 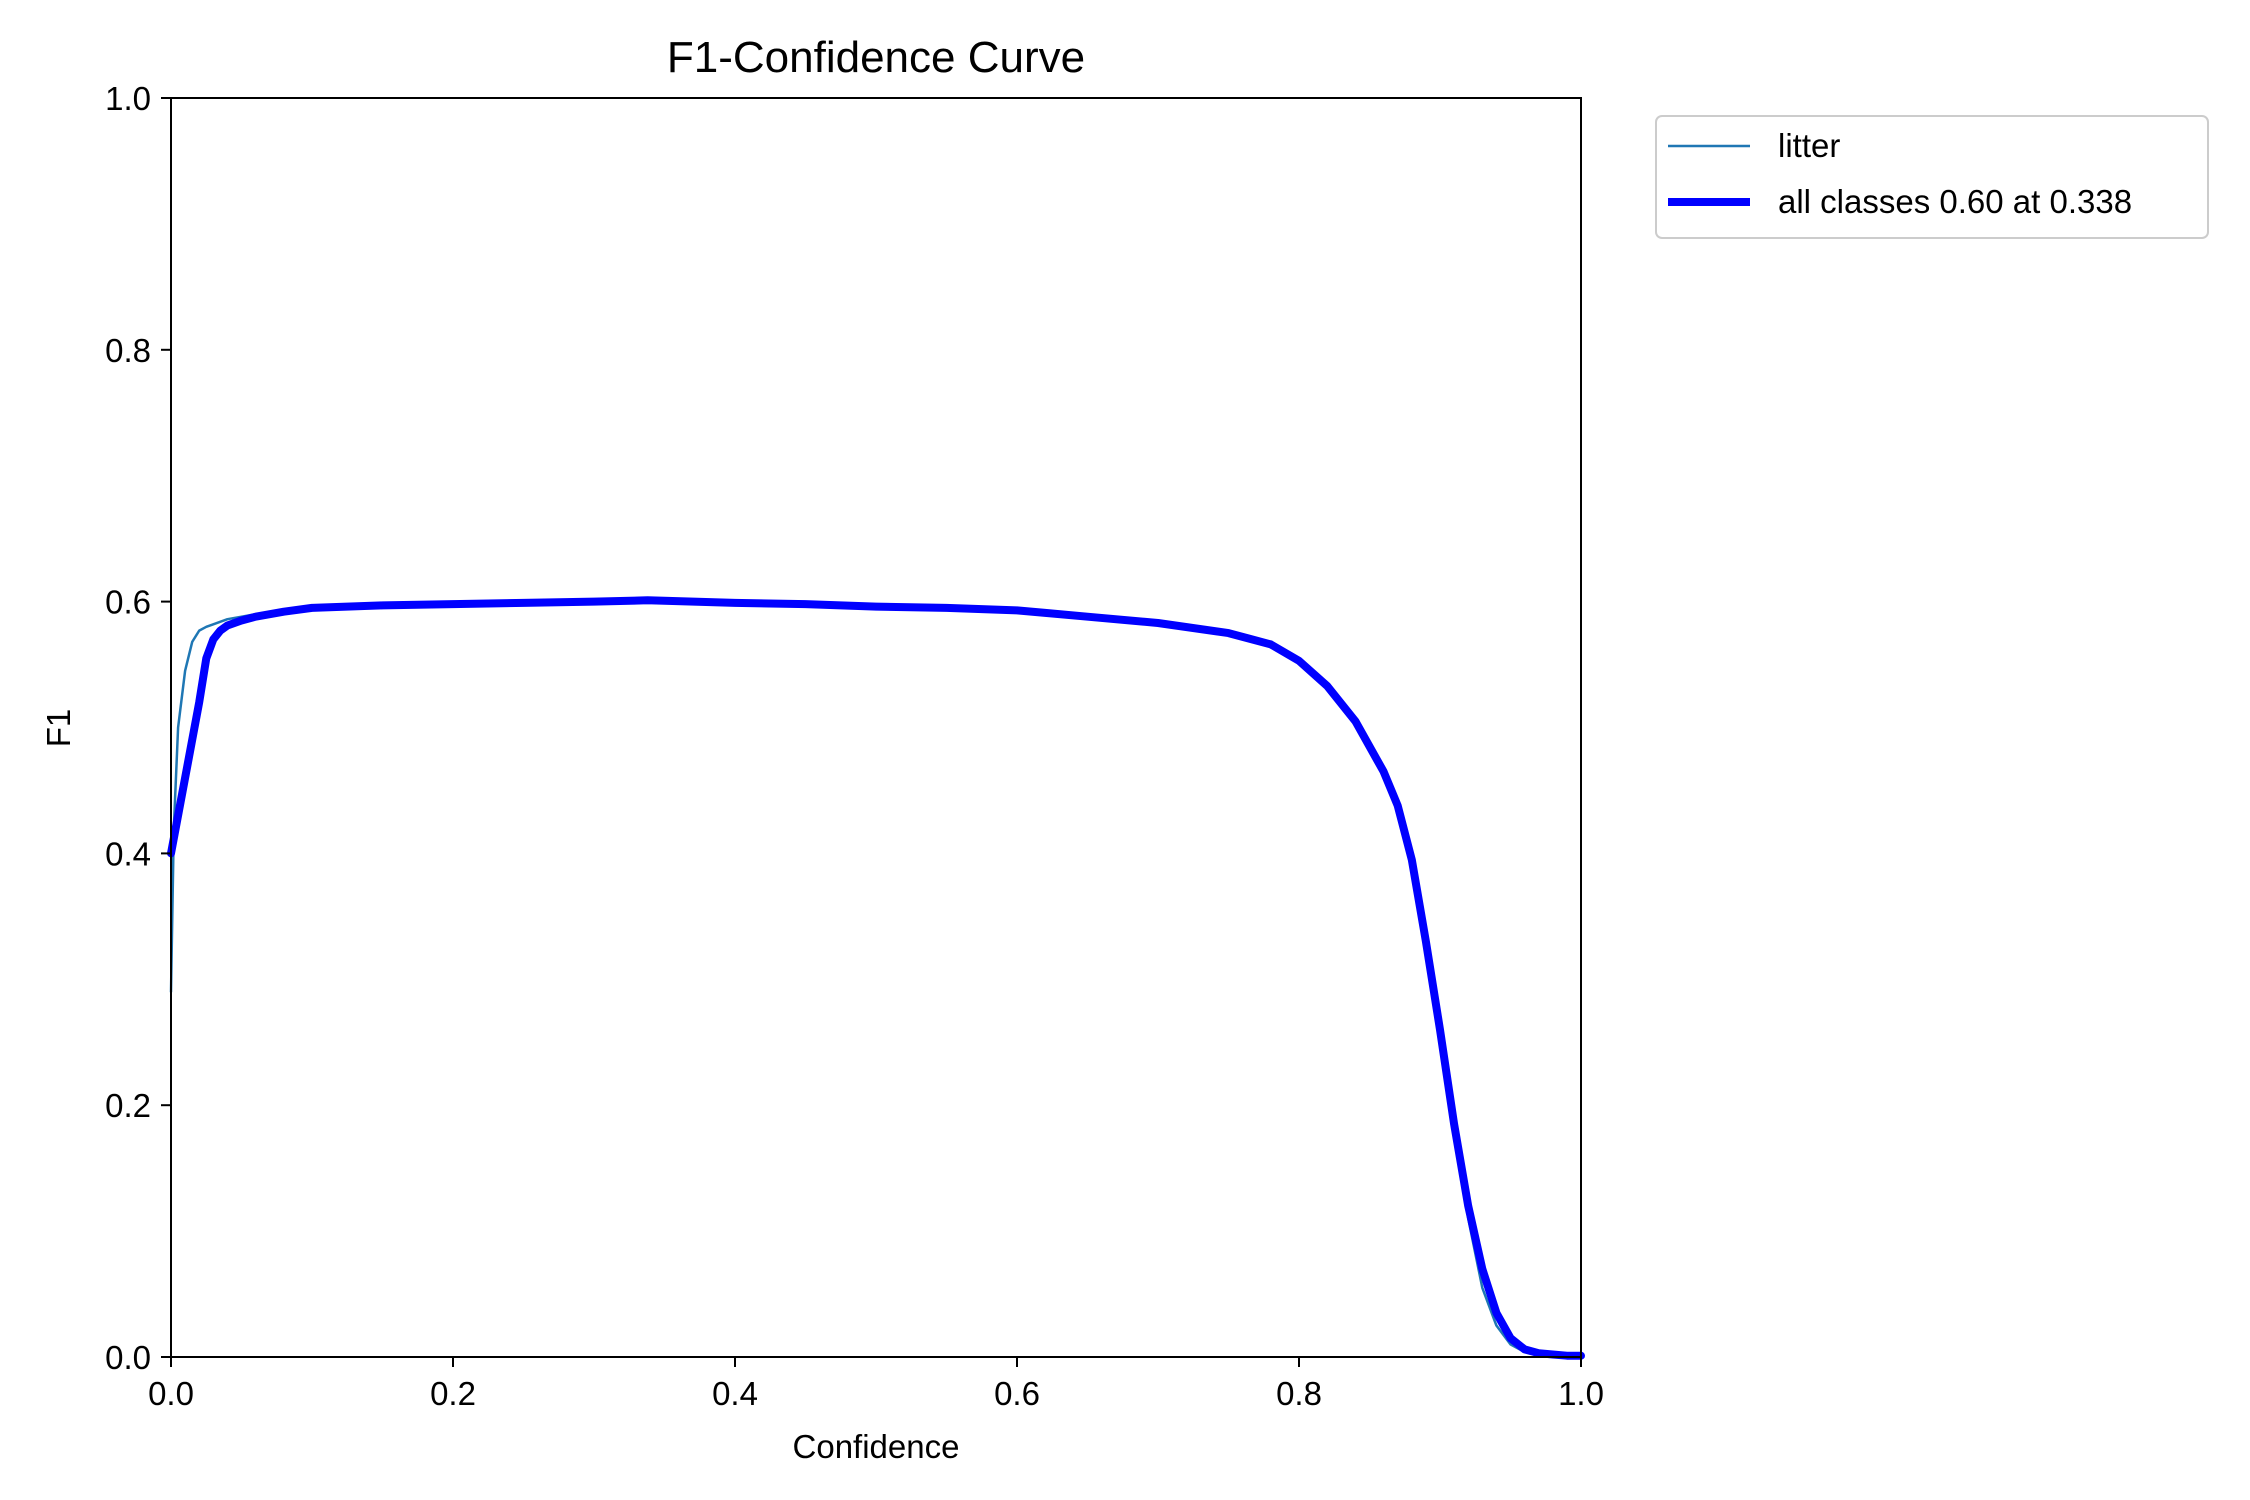 What do you see at coordinates (453, 1393) in the screenshot?
I see `x-tick-label: 0.2` at bounding box center [453, 1393].